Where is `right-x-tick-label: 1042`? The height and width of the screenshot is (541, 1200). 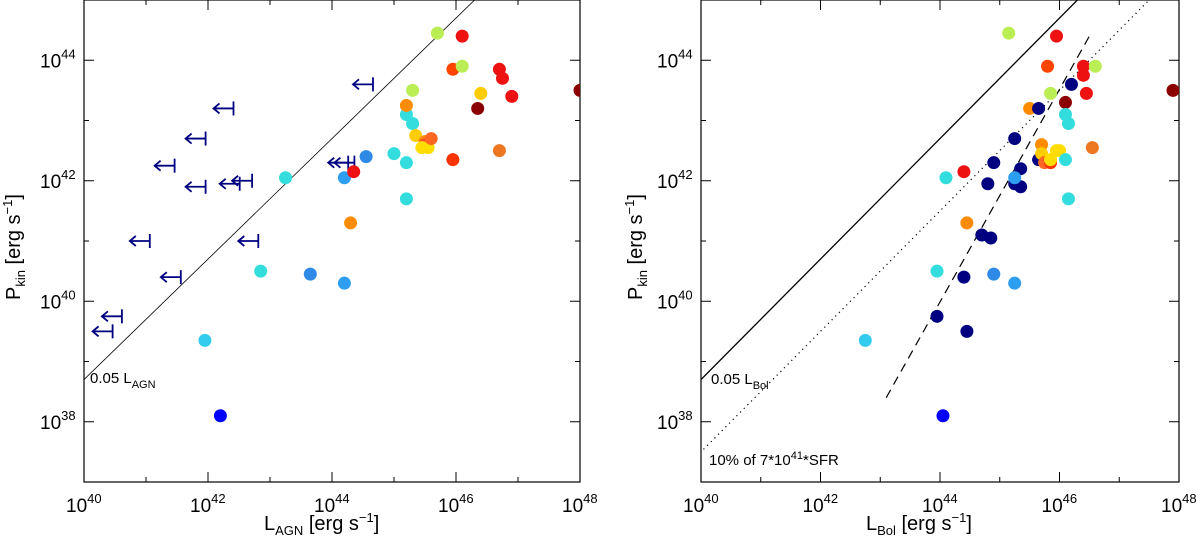
right-x-tick-label: 1042 is located at coordinates (821, 504).